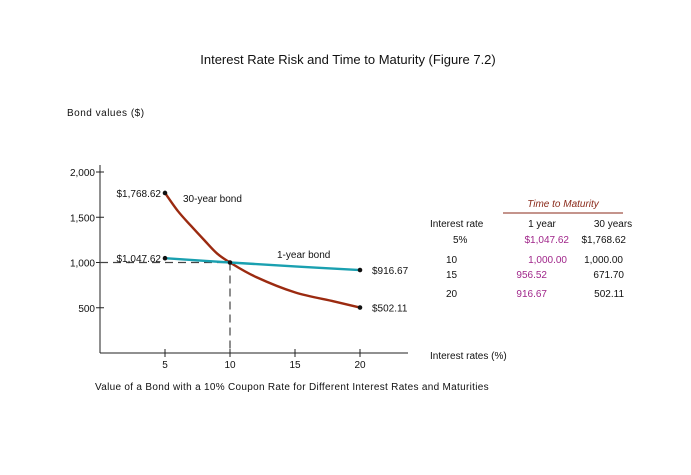 The image size is (691, 475). What do you see at coordinates (531, 275) in the screenshot?
I see `table-cell: 956.52` at bounding box center [531, 275].